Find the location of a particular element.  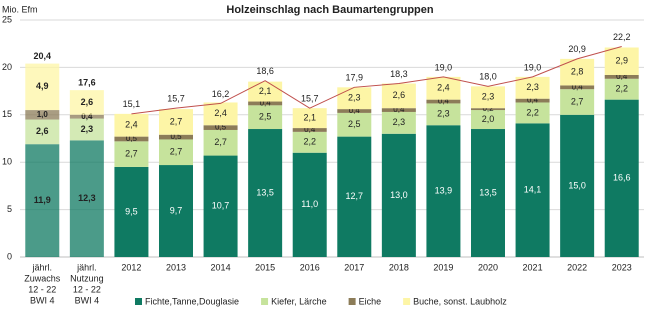

data-label: 2,4 is located at coordinates (220, 113).